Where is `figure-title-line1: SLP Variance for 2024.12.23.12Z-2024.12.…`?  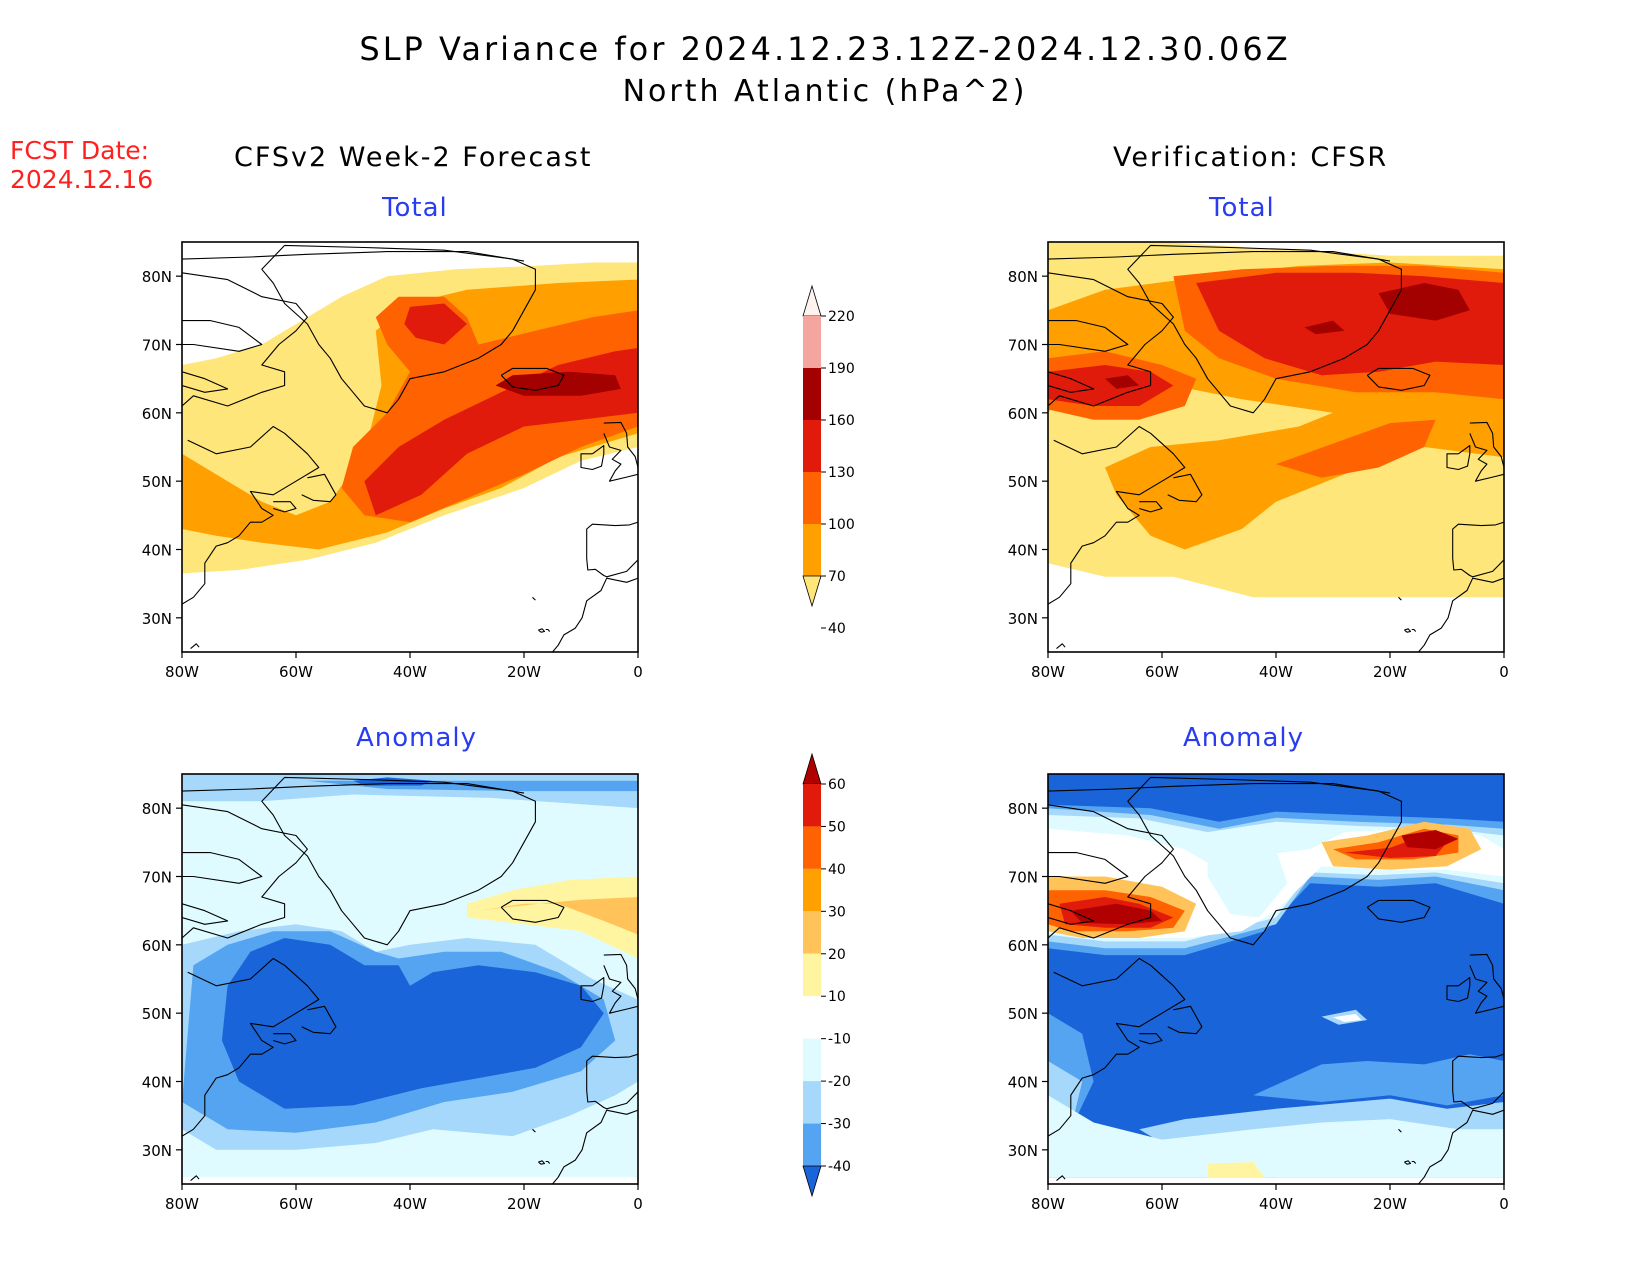 figure-title-line1: SLP Variance for 2024.12.23.12Z-2024.12.… is located at coordinates (825, 49).